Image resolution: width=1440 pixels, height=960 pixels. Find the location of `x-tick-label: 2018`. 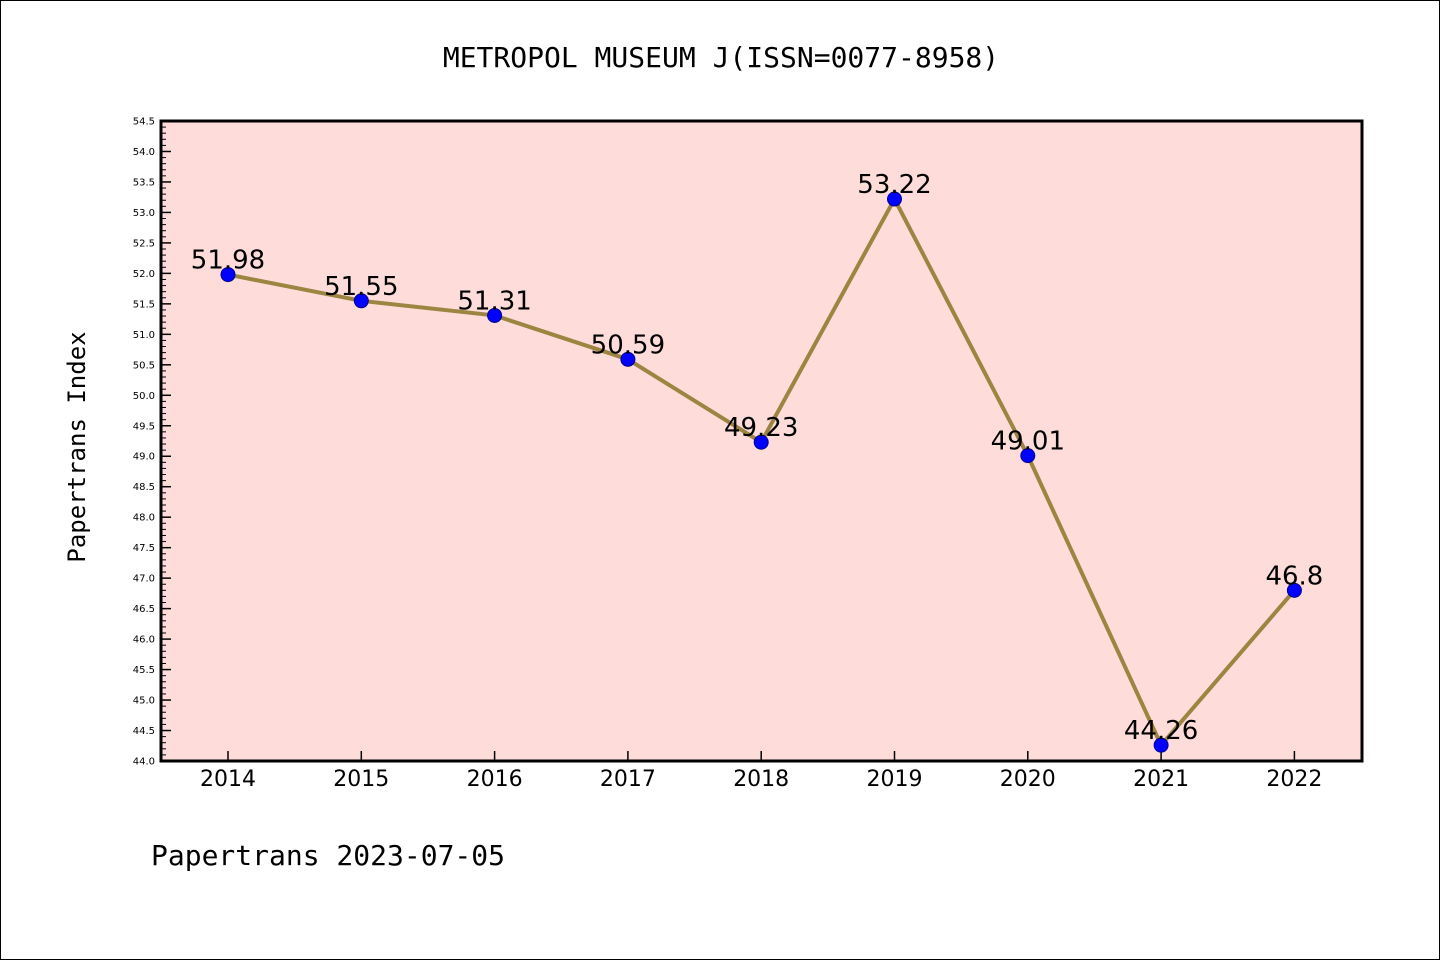

x-tick-label: 2018 is located at coordinates (761, 779).